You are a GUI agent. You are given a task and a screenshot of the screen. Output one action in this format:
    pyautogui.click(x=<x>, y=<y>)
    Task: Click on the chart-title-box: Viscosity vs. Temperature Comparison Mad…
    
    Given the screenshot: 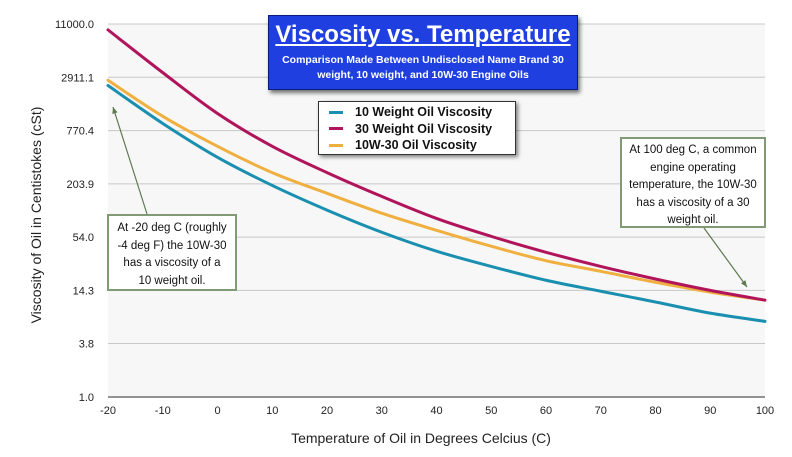 What is the action you would take?
    pyautogui.click(x=423, y=52)
    